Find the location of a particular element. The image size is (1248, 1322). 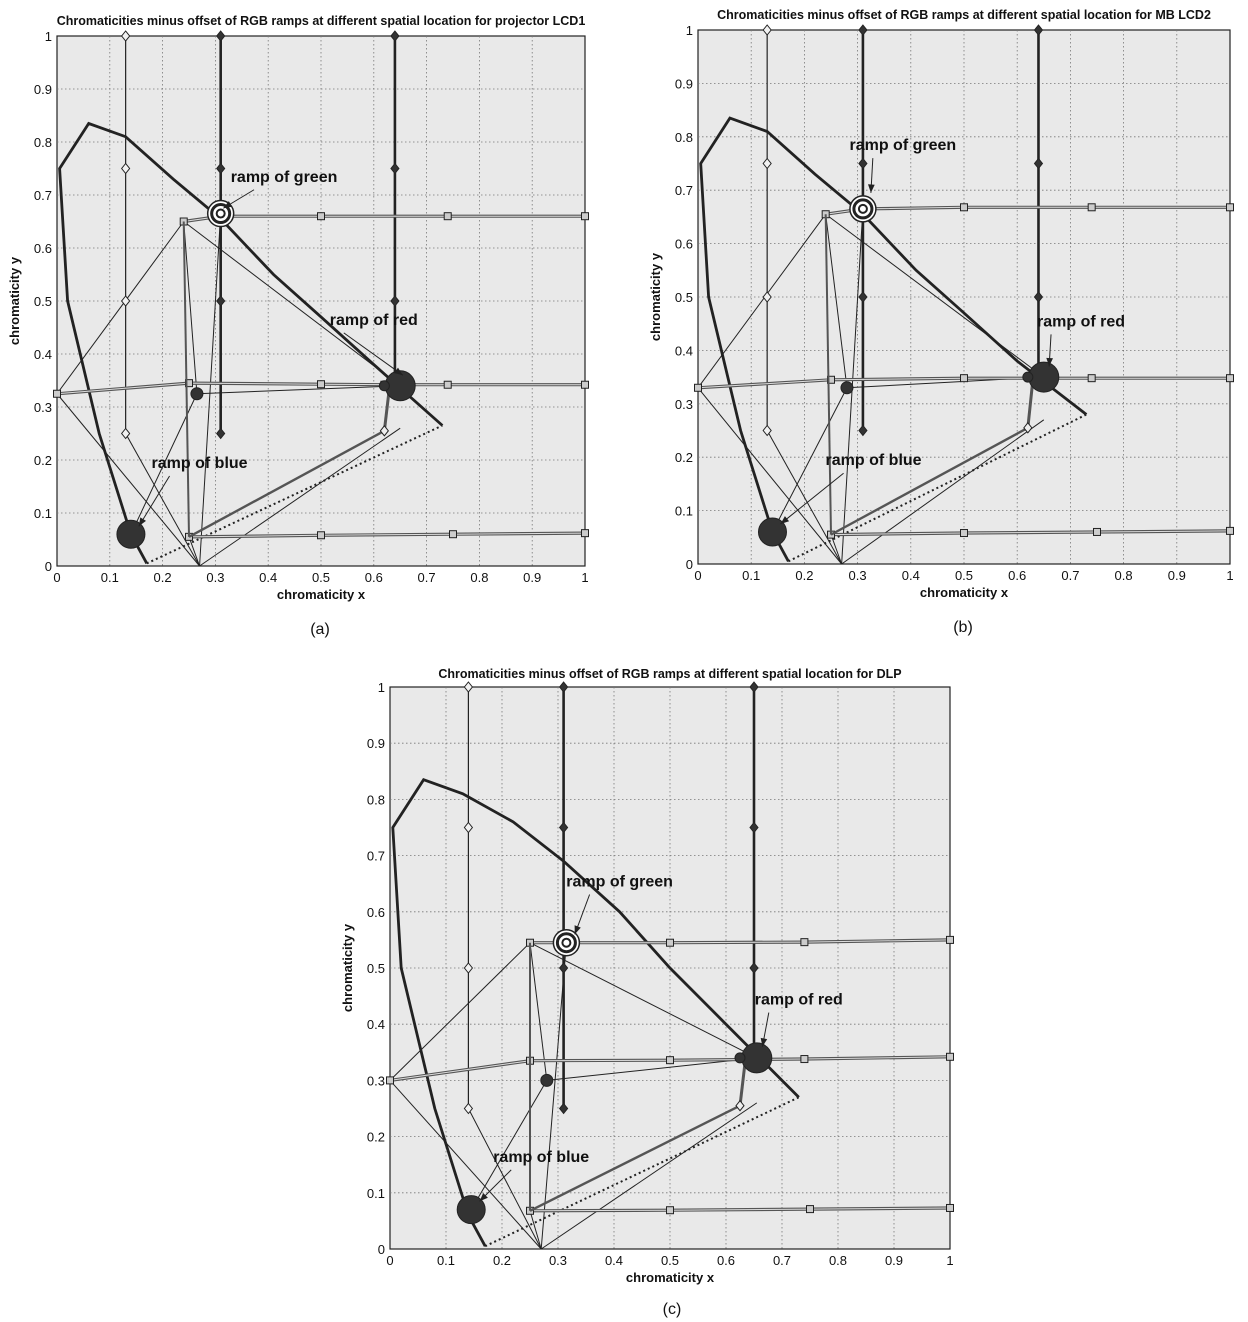

y-tick-label: 0.7 is located at coordinates (684, 190).